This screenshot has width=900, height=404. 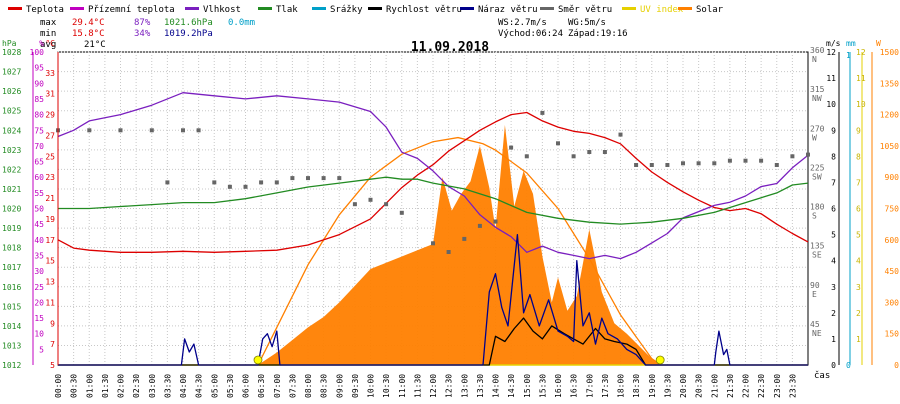 What do you see at coordinates (11, 209) in the screenshot?
I see `pressure-tick-label: 1020` at bounding box center [11, 209].